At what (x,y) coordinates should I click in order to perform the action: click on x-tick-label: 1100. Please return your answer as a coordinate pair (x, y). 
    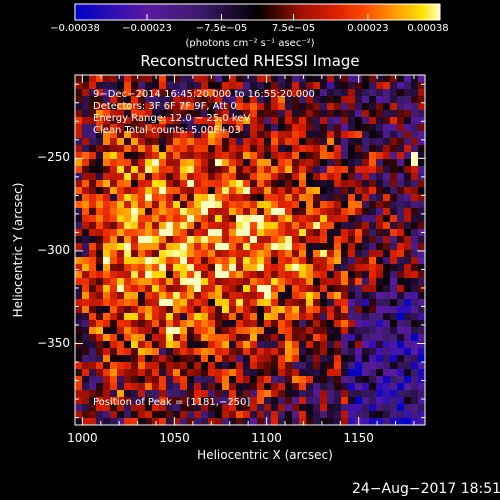
    Looking at the image, I should click on (266, 438).